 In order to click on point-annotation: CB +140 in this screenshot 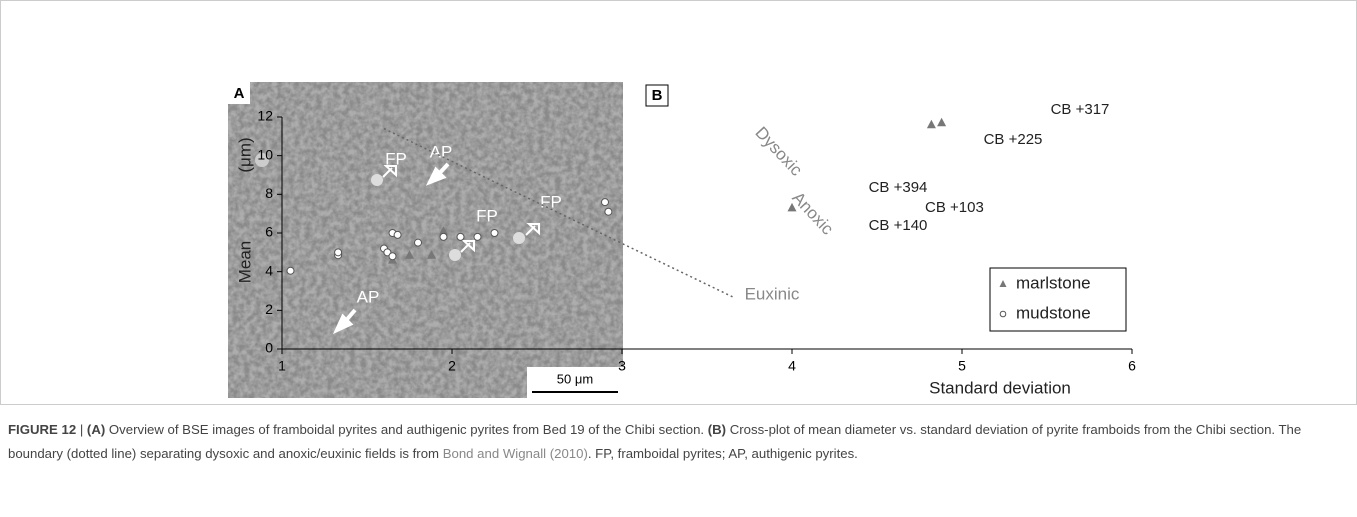, I will do `click(898, 225)`.